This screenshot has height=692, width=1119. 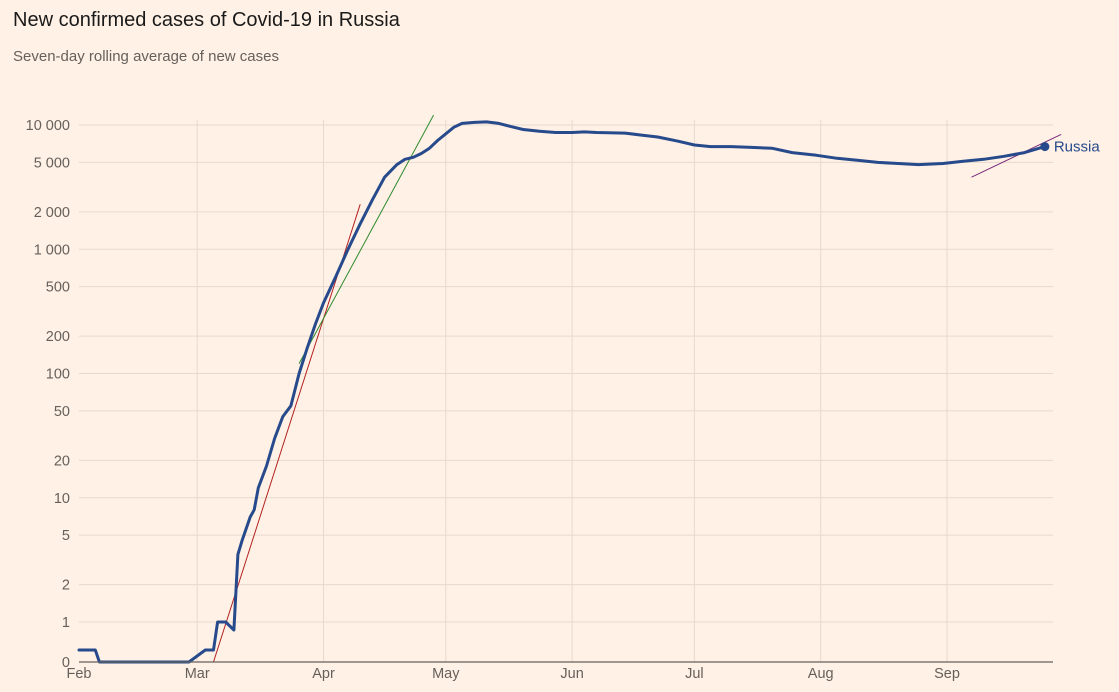 I want to click on x-tick-label: May, so click(x=446, y=674).